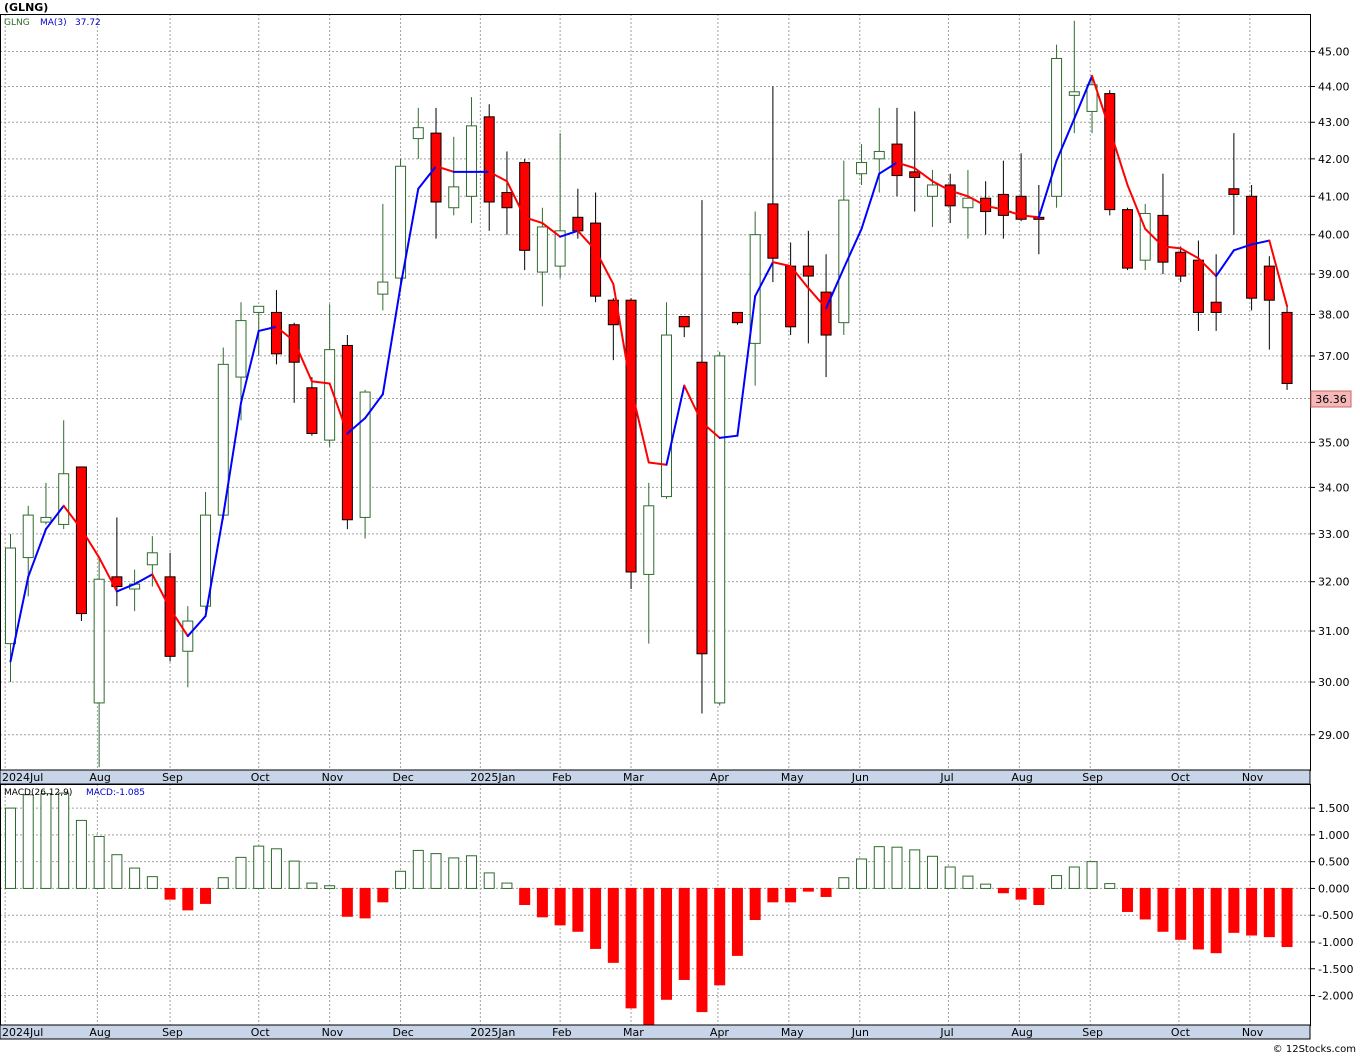  I want to click on legend-ma-value: 37.72, so click(88, 23).